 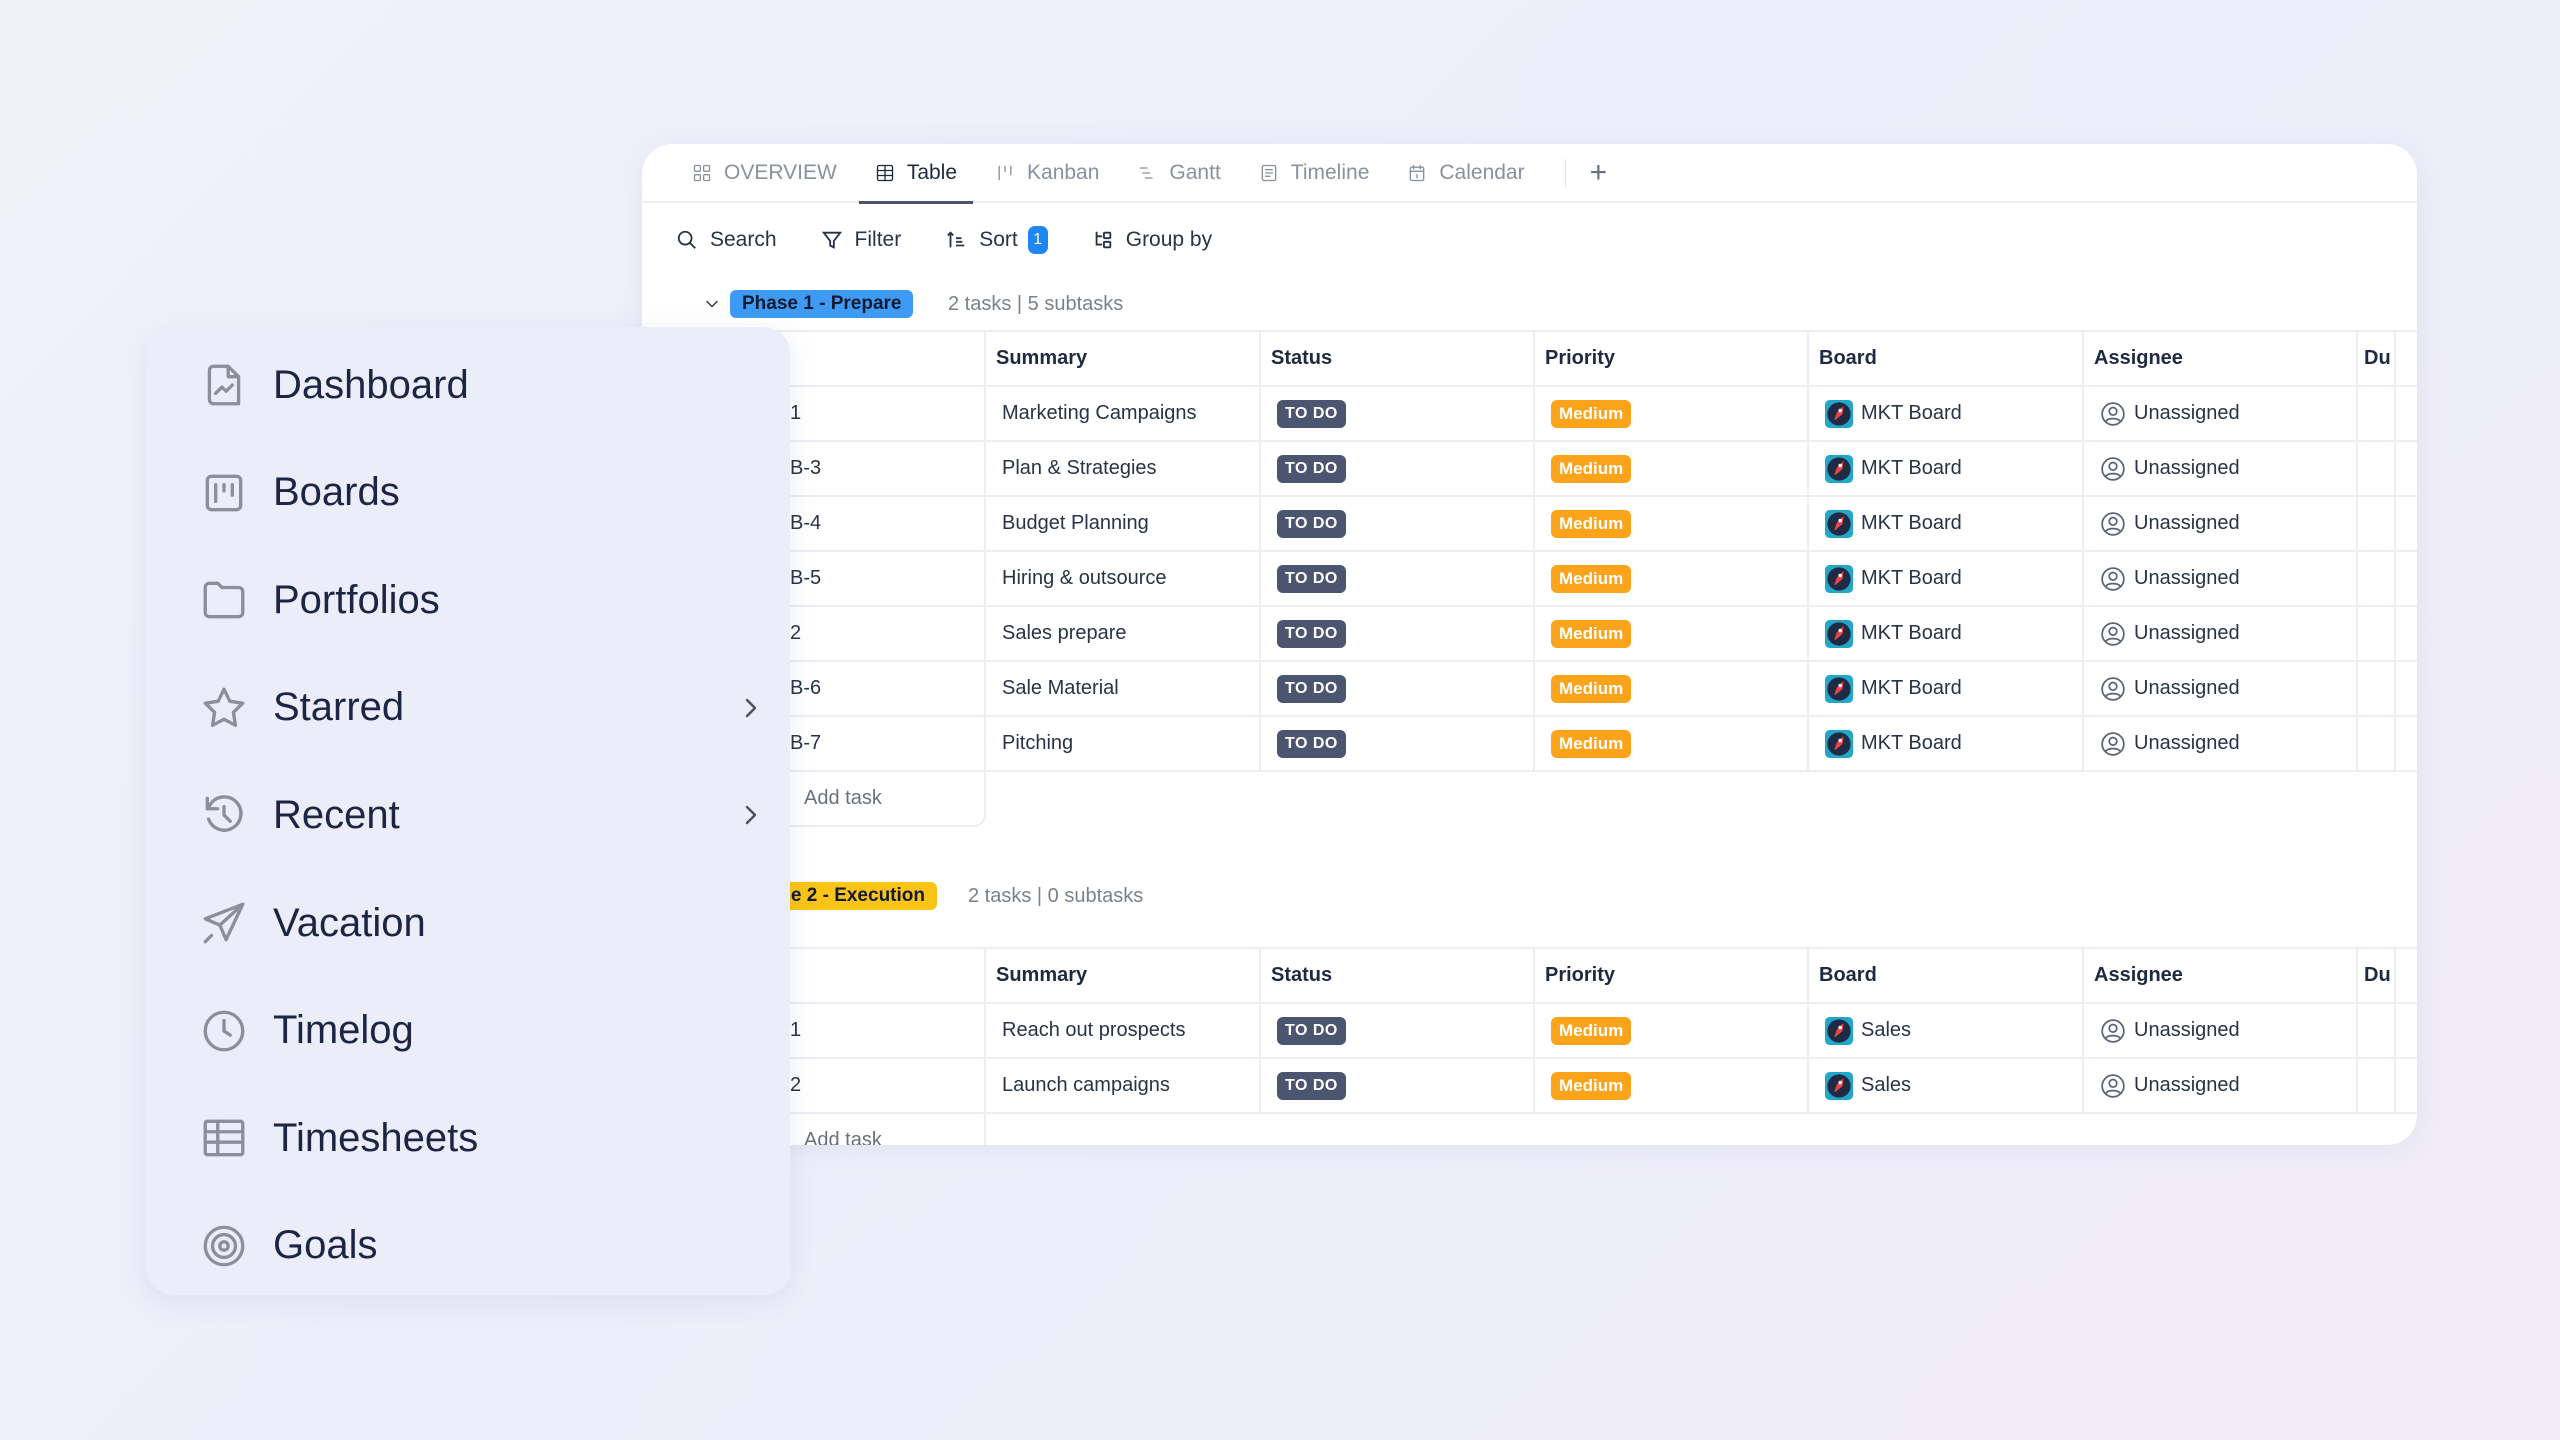 What do you see at coordinates (1123, 1030) in the screenshot?
I see `task-summary: Reach out prospects` at bounding box center [1123, 1030].